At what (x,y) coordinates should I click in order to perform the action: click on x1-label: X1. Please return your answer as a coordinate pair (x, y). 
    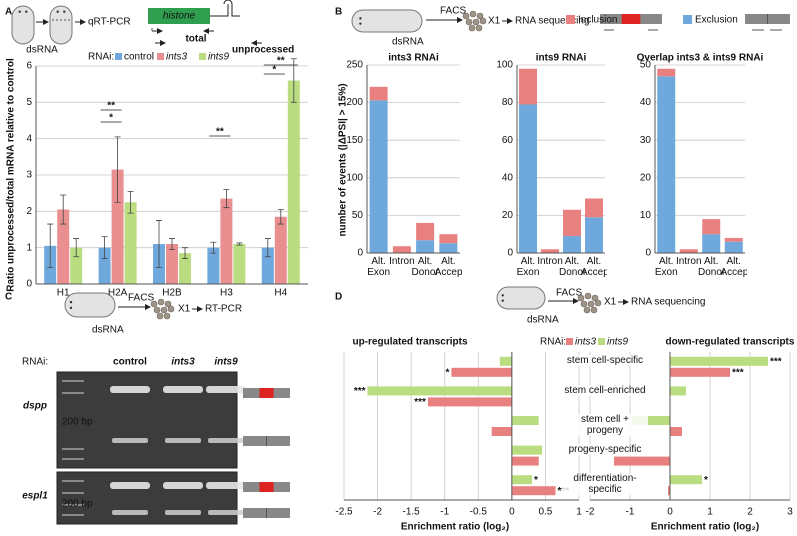
    Looking at the image, I should click on (184, 309).